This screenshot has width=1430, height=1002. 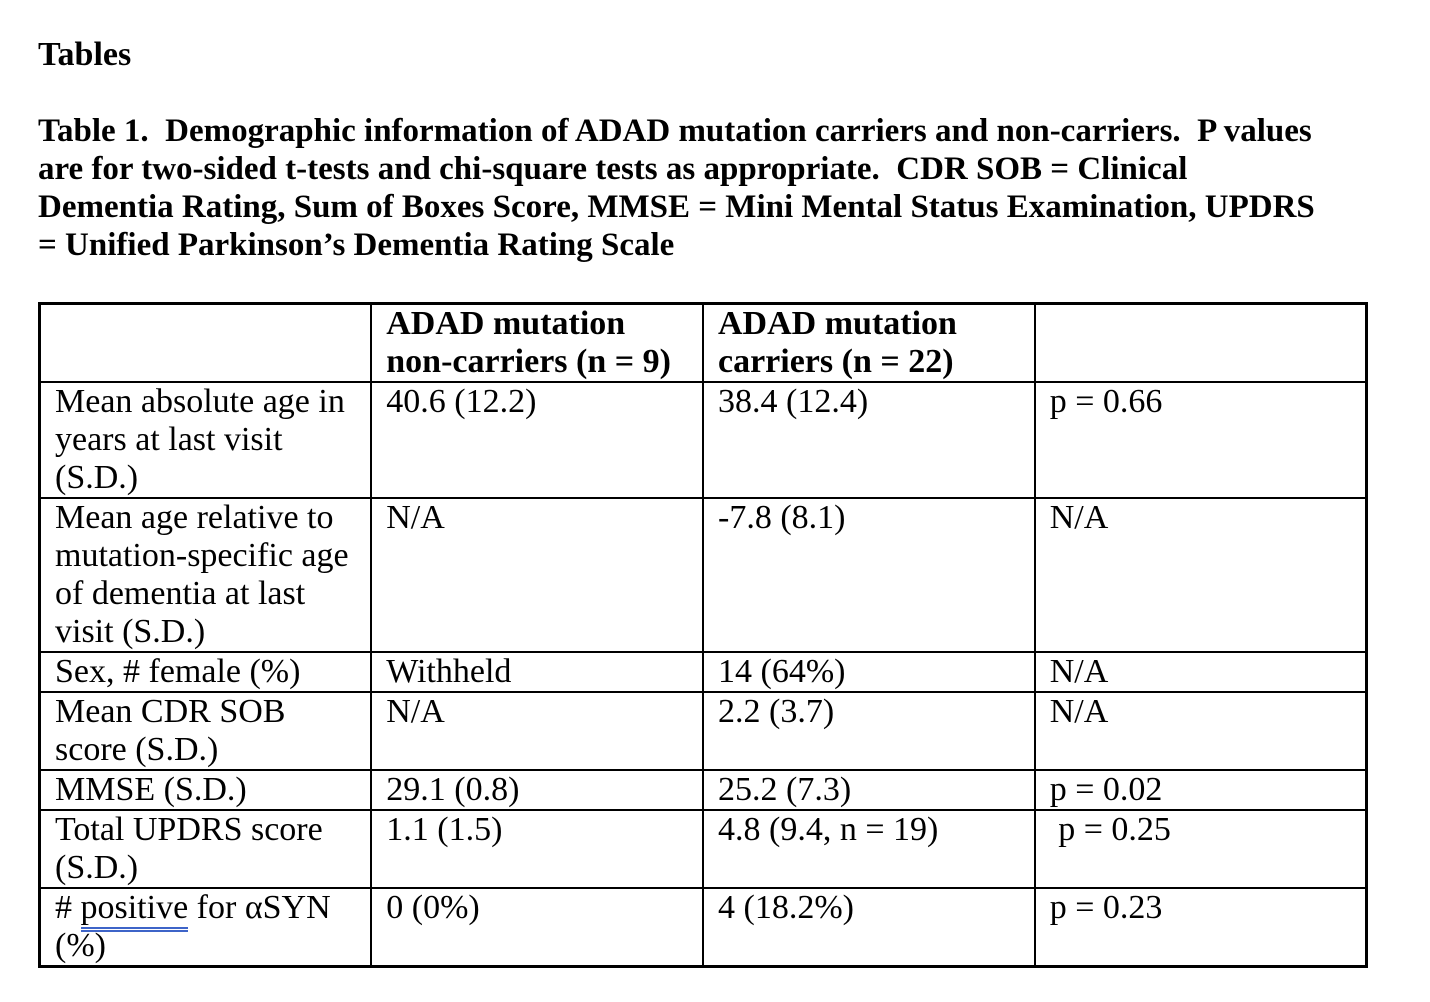 I want to click on cell-carriers: 4 (18.2%), so click(x=869, y=927).